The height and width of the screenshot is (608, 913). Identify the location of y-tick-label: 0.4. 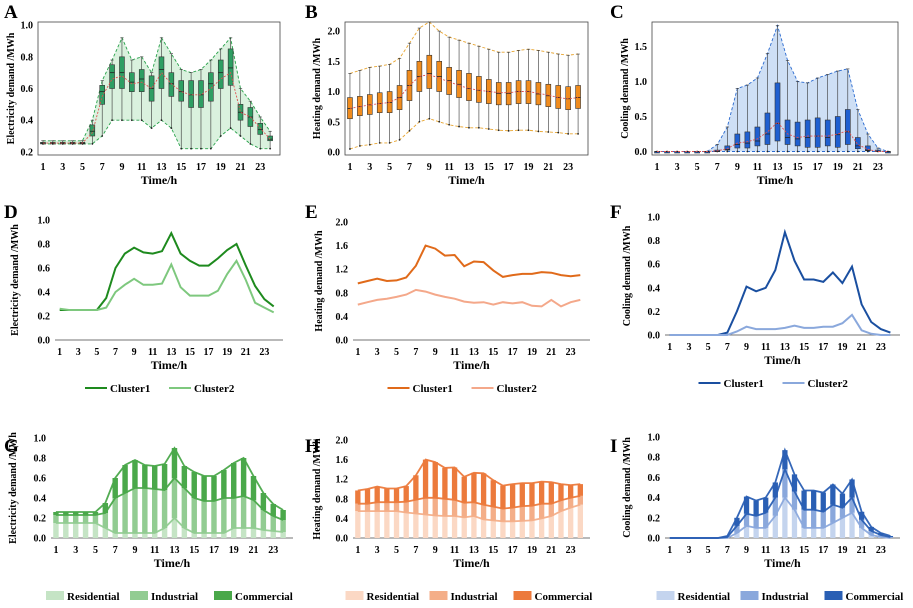
(654, 498).